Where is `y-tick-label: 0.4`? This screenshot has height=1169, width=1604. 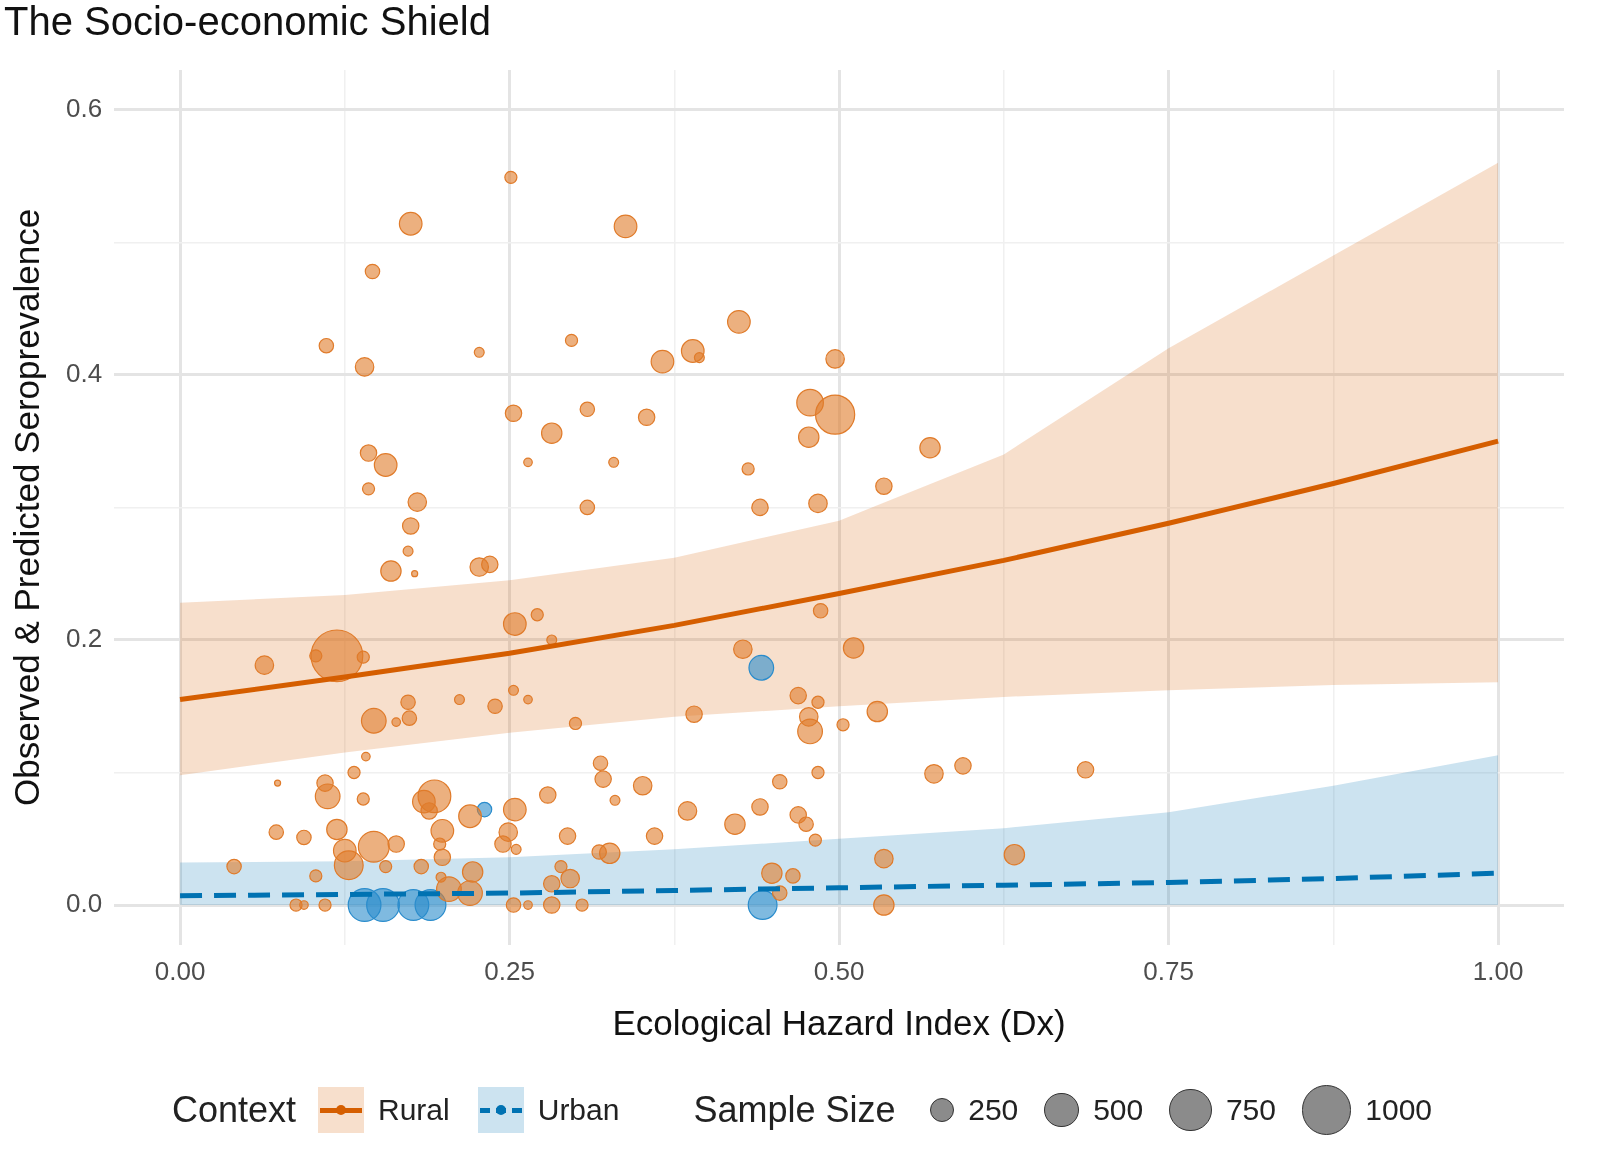 y-tick-label: 0.4 is located at coordinates (84, 373).